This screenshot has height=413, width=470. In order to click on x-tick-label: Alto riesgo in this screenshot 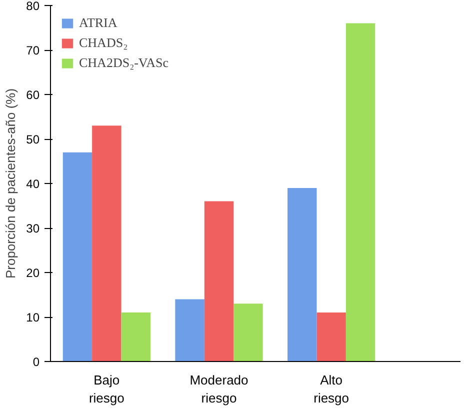, I will do `click(332, 389)`.